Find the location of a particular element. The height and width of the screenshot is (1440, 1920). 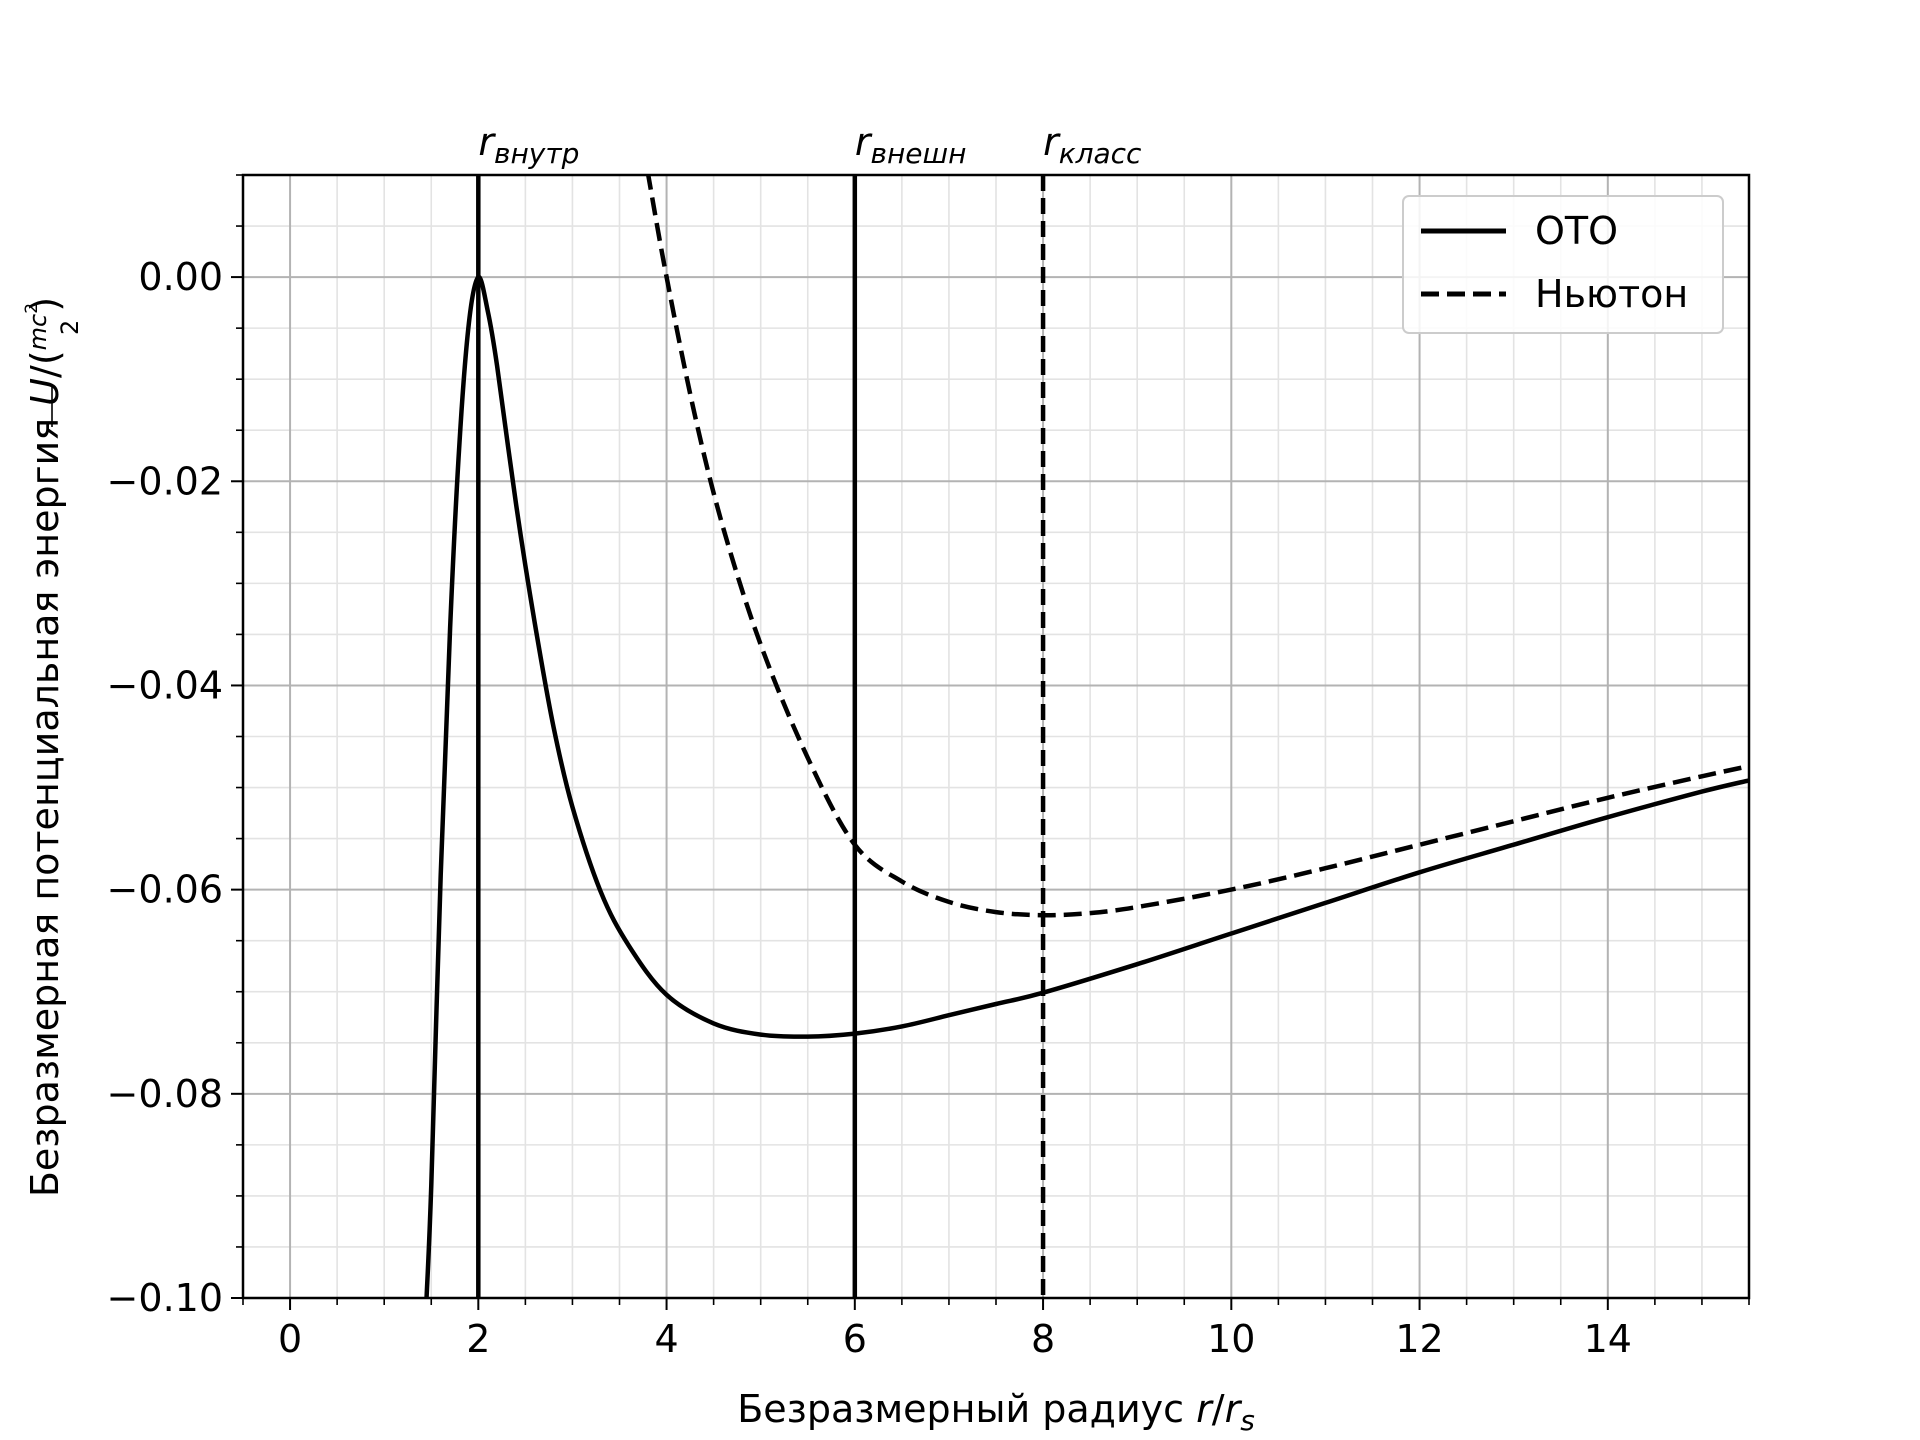

vline-label-класс: rкласс is located at coordinates (1092, 145).